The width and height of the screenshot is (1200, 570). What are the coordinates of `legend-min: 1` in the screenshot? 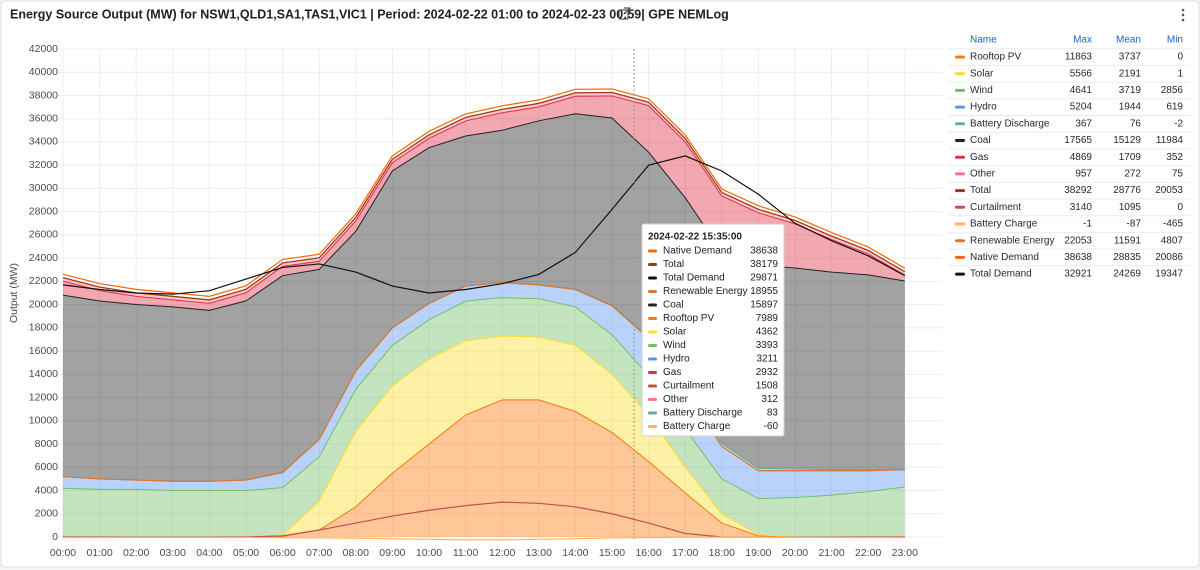 It's located at (1180, 73).